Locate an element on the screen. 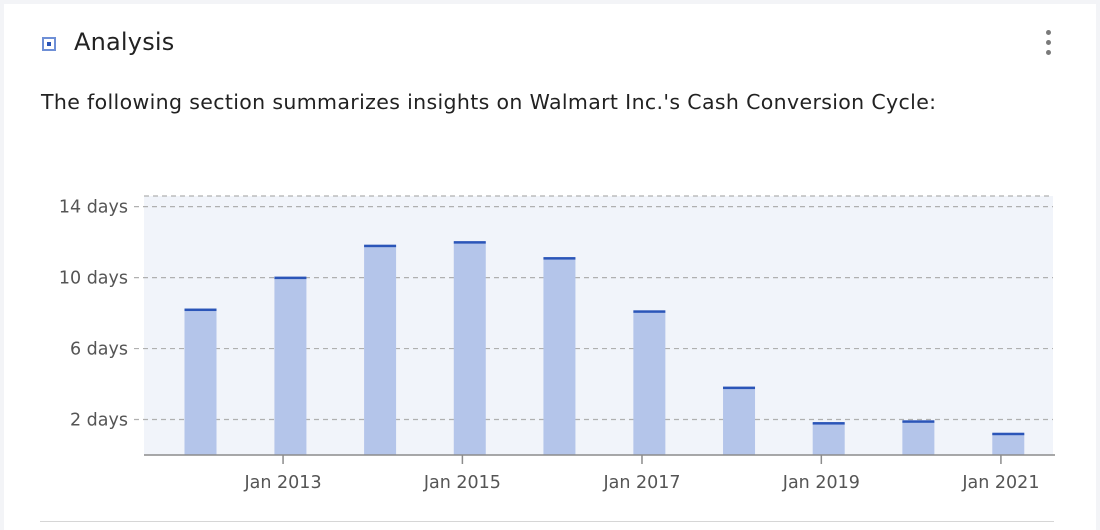 The width and height of the screenshot is (1100, 530). y-tick-label: 2 days is located at coordinates (99, 421).